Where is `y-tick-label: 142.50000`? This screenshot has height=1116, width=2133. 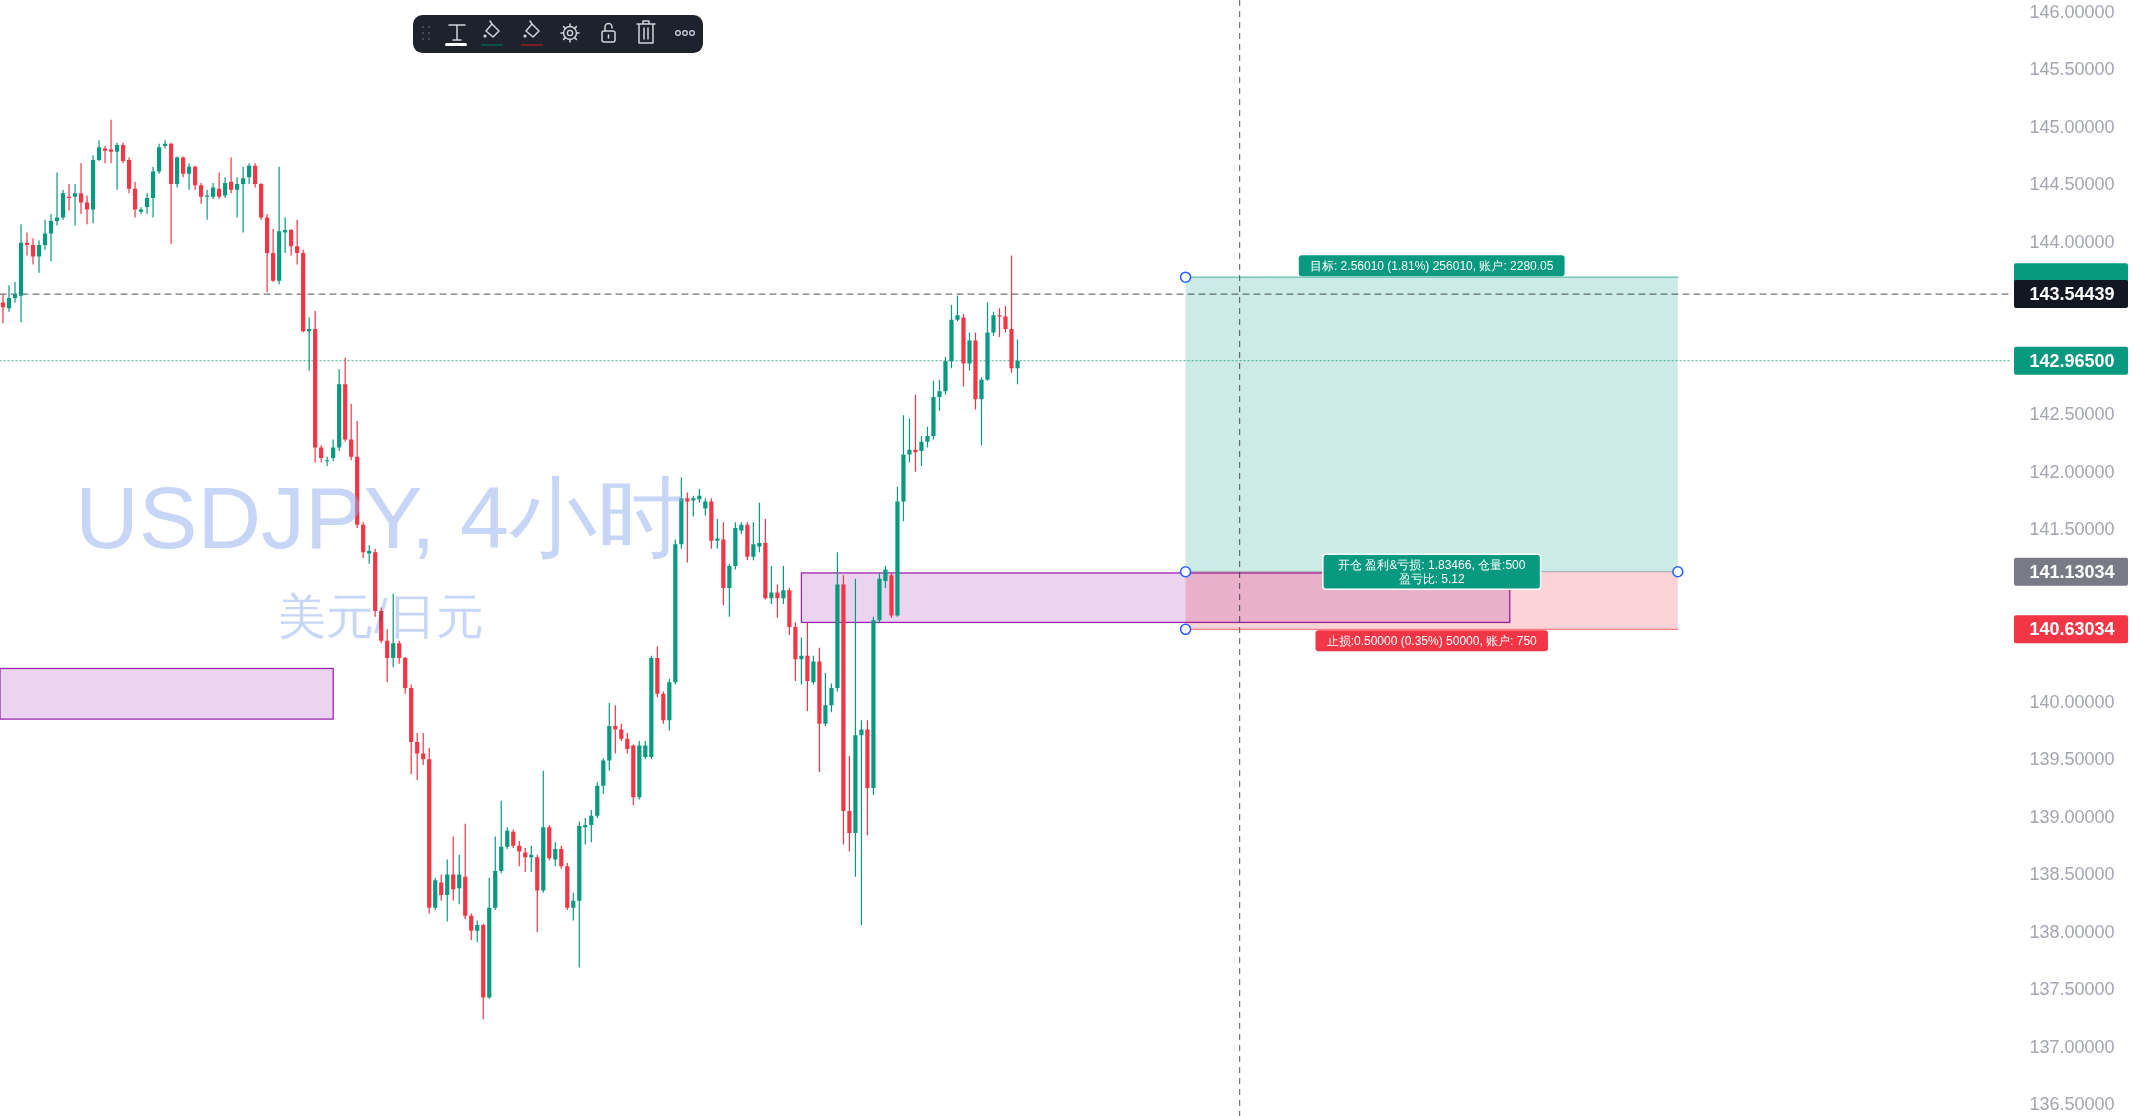
y-tick-label: 142.50000 is located at coordinates (2072, 414).